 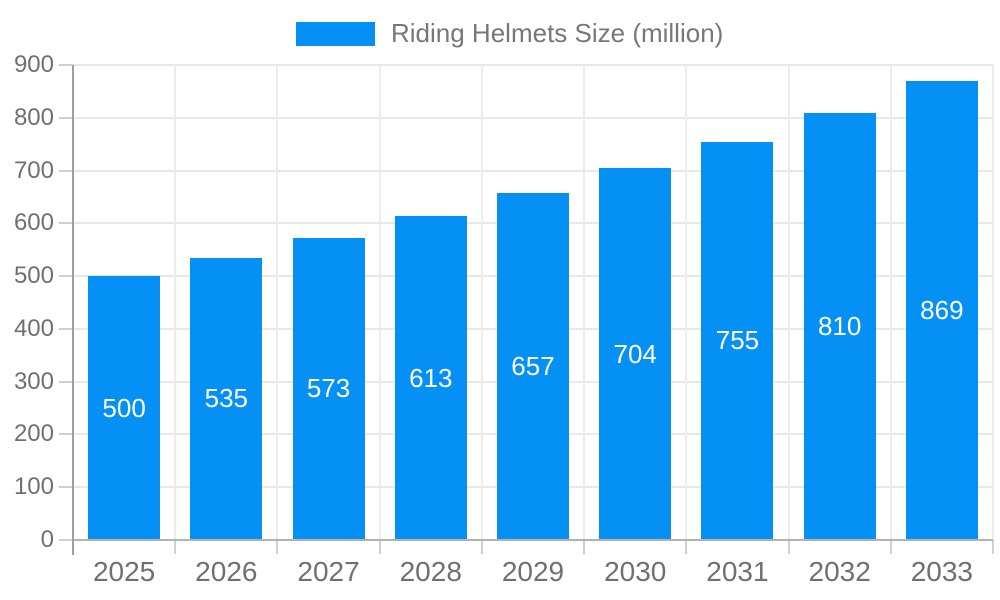 I want to click on x-axis-baseline, so click(x=533, y=540).